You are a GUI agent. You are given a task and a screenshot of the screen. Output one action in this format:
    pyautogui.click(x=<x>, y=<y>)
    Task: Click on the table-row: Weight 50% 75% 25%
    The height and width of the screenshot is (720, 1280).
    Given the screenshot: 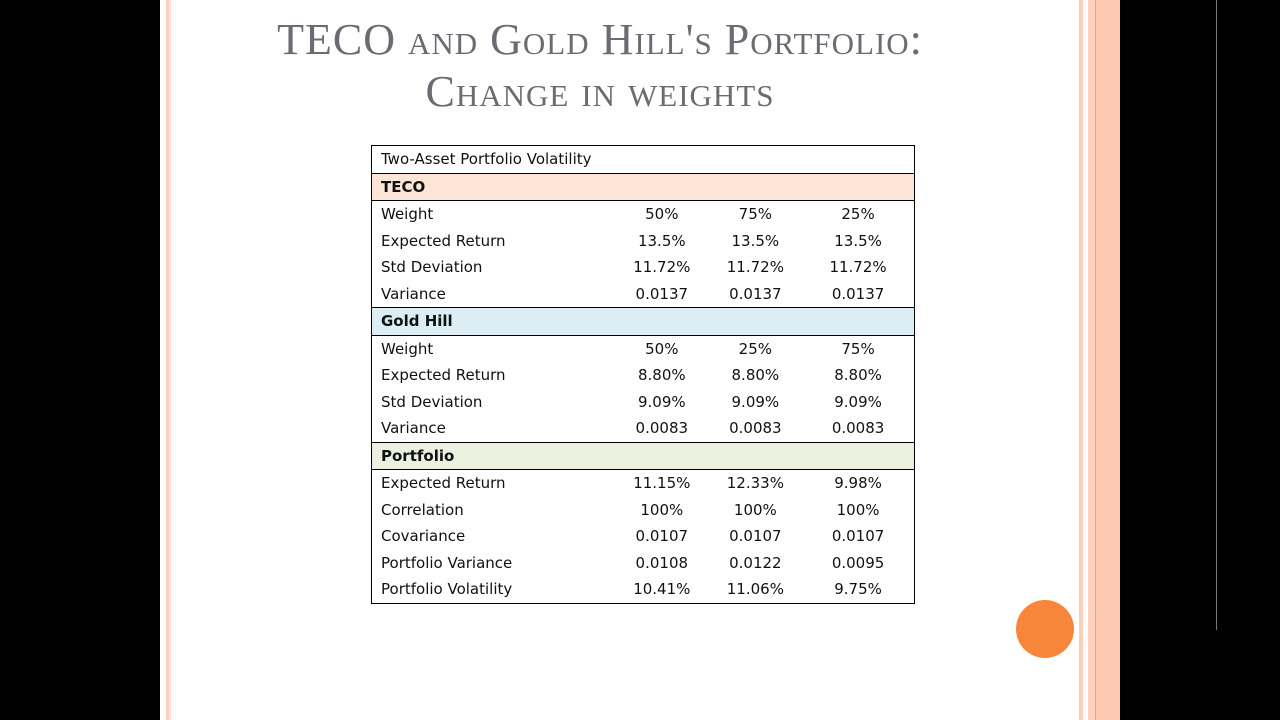 What is the action you would take?
    pyautogui.click(x=643, y=214)
    